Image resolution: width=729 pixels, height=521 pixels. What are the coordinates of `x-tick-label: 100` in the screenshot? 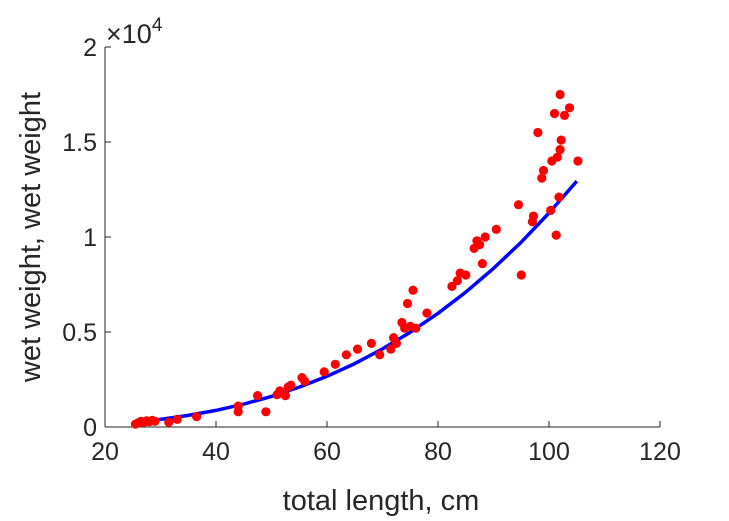 It's located at (549, 452).